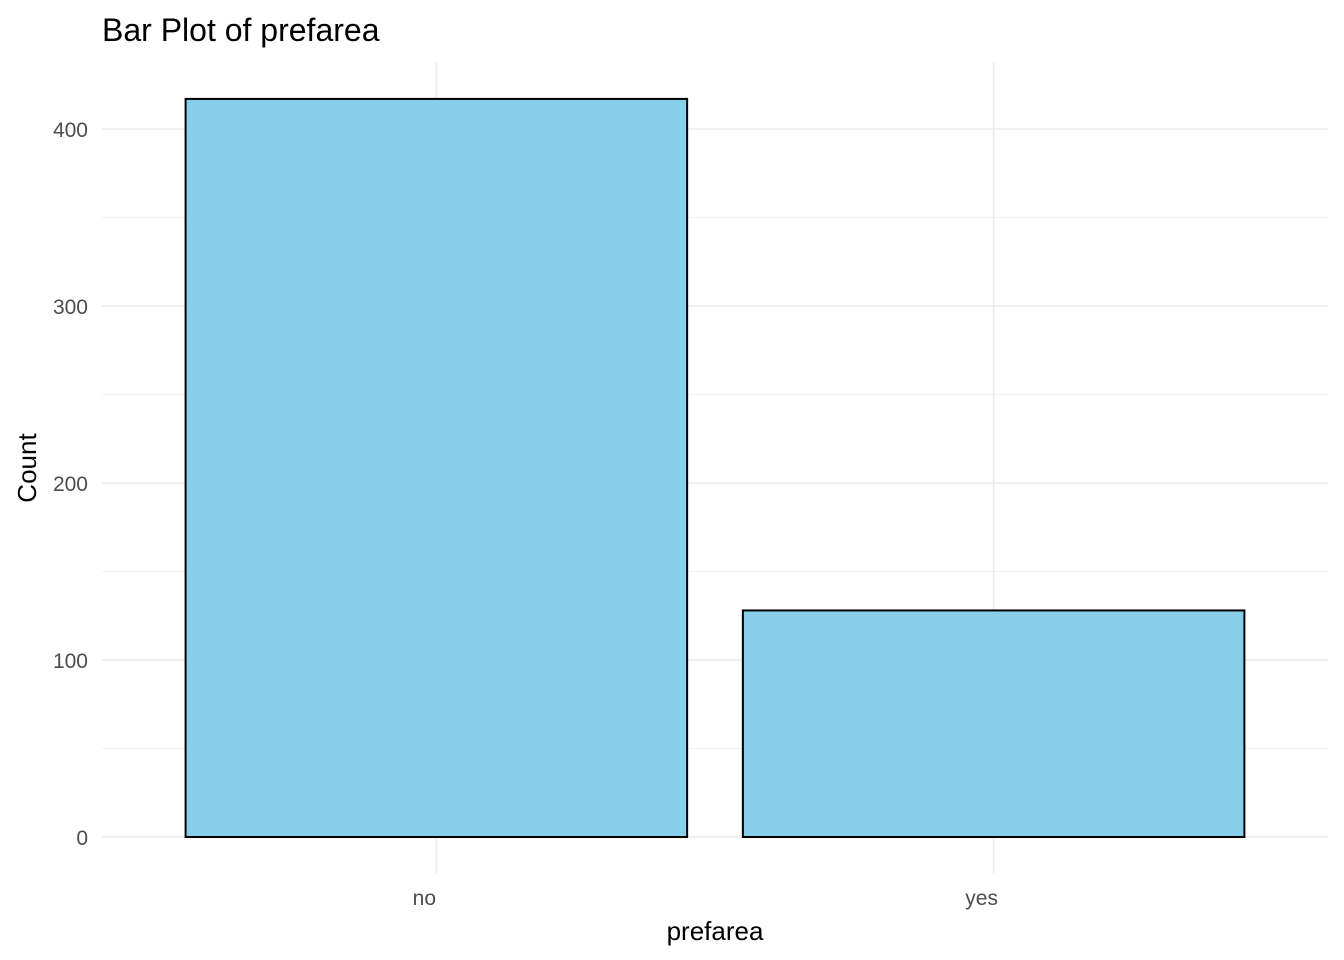 The width and height of the screenshot is (1344, 960). I want to click on chart-title: Bar Plot of prefarea, so click(241, 30).